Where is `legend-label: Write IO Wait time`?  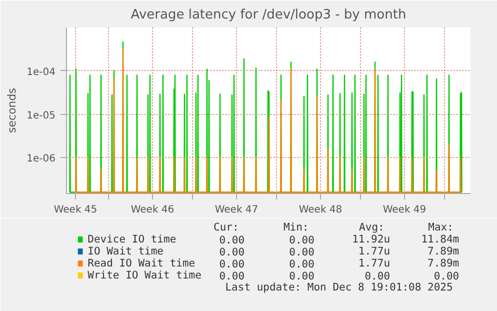 legend-label: Write IO Wait time is located at coordinates (145, 276).